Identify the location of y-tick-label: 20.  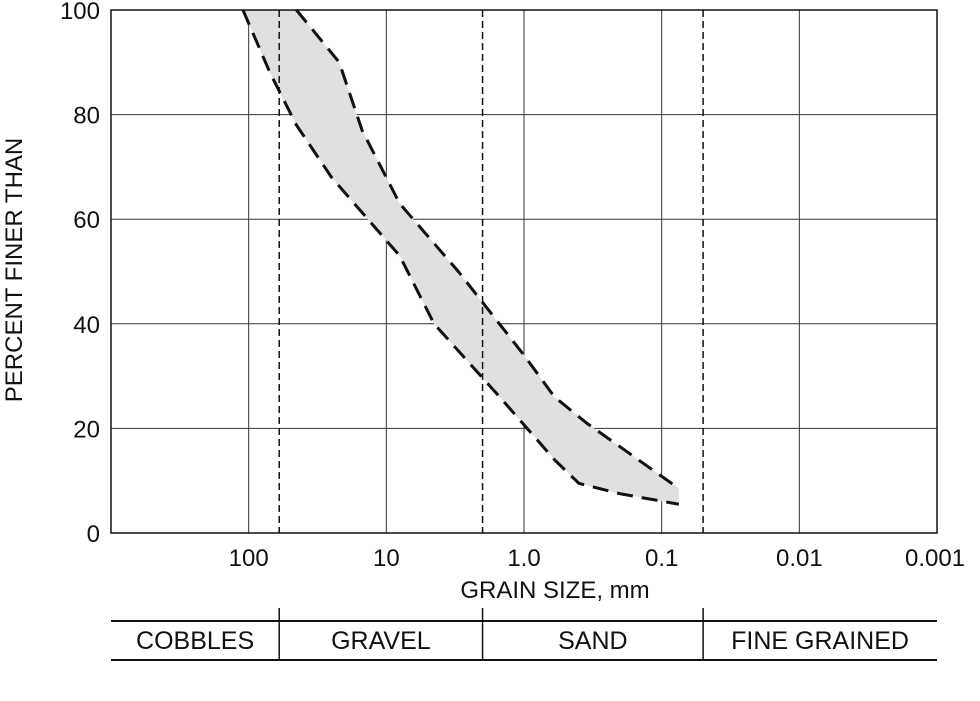
(86, 429).